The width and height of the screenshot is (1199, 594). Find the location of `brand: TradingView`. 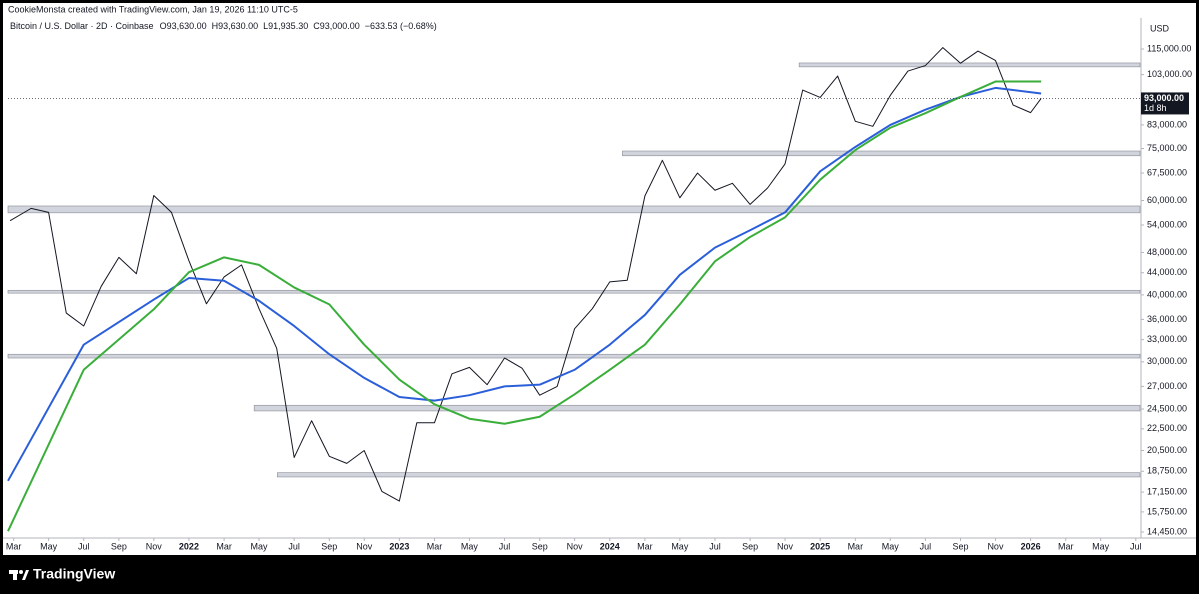

brand: TradingView is located at coordinates (74, 574).